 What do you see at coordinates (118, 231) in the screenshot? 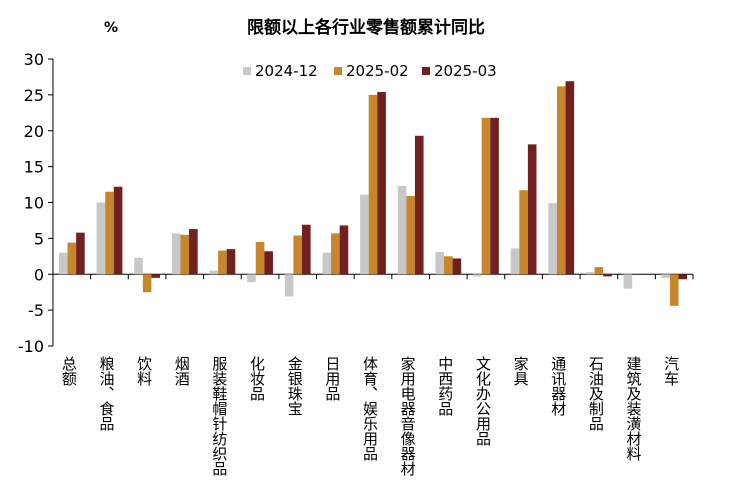
I see `bar-2025-03-粮油、食品` at bounding box center [118, 231].